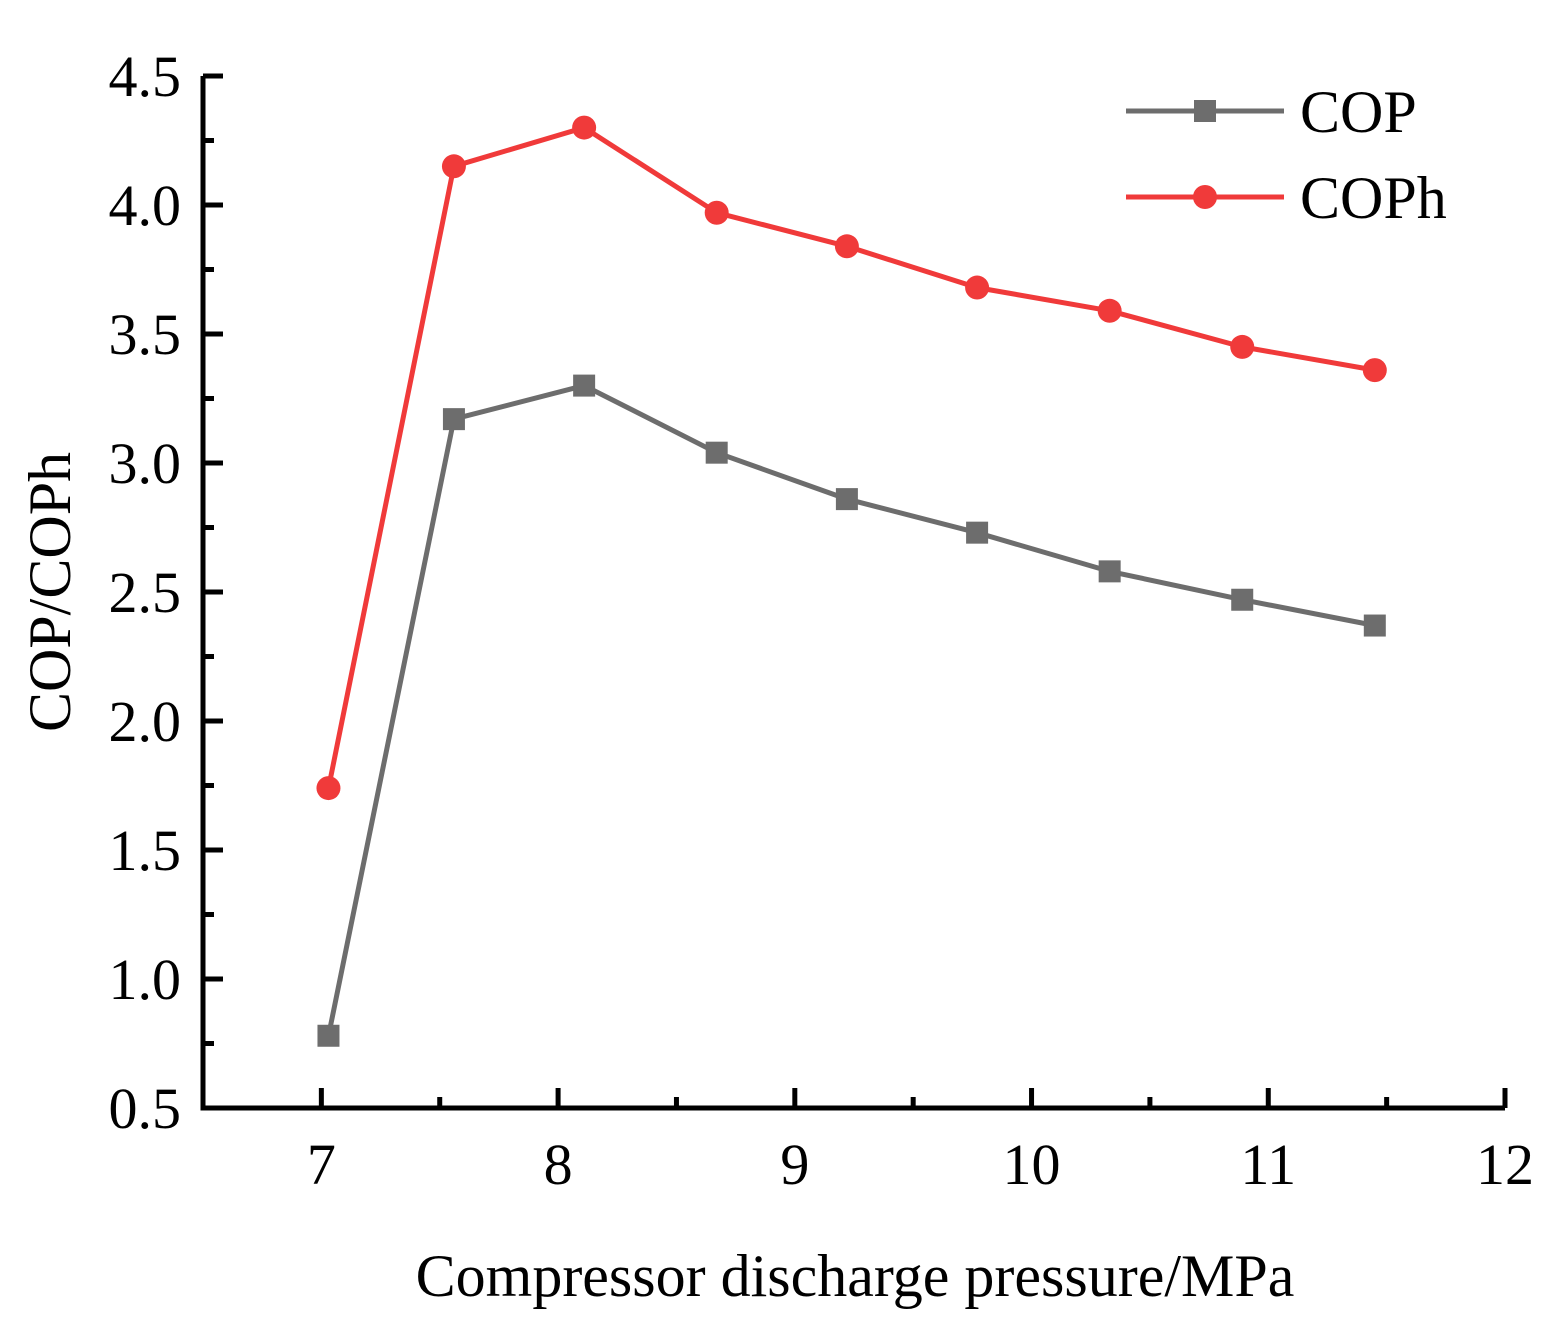 This screenshot has height=1336, width=1566. Describe the element at coordinates (145, 205) in the screenshot. I see `y-tick-label: 4.0` at that location.